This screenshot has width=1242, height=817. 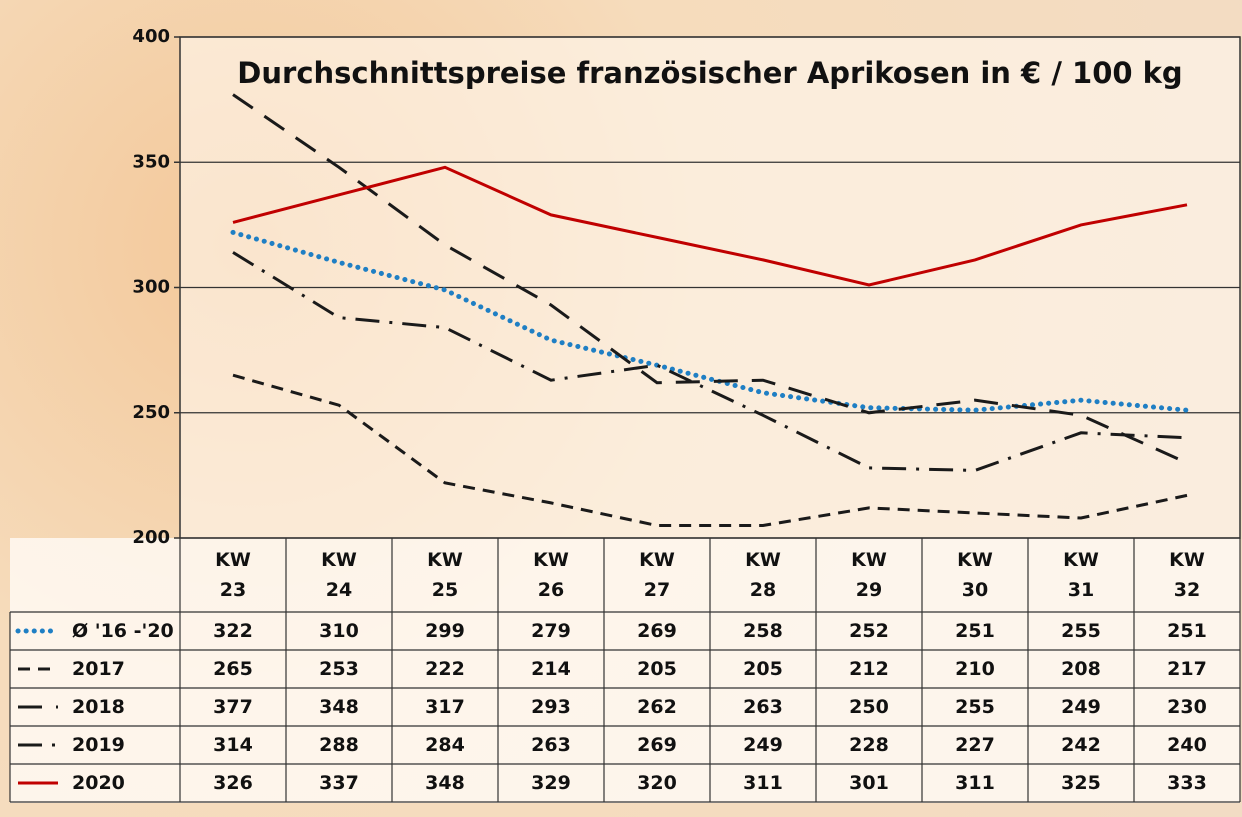 I want to click on x-tick-label: KW 23, so click(x=233, y=575).